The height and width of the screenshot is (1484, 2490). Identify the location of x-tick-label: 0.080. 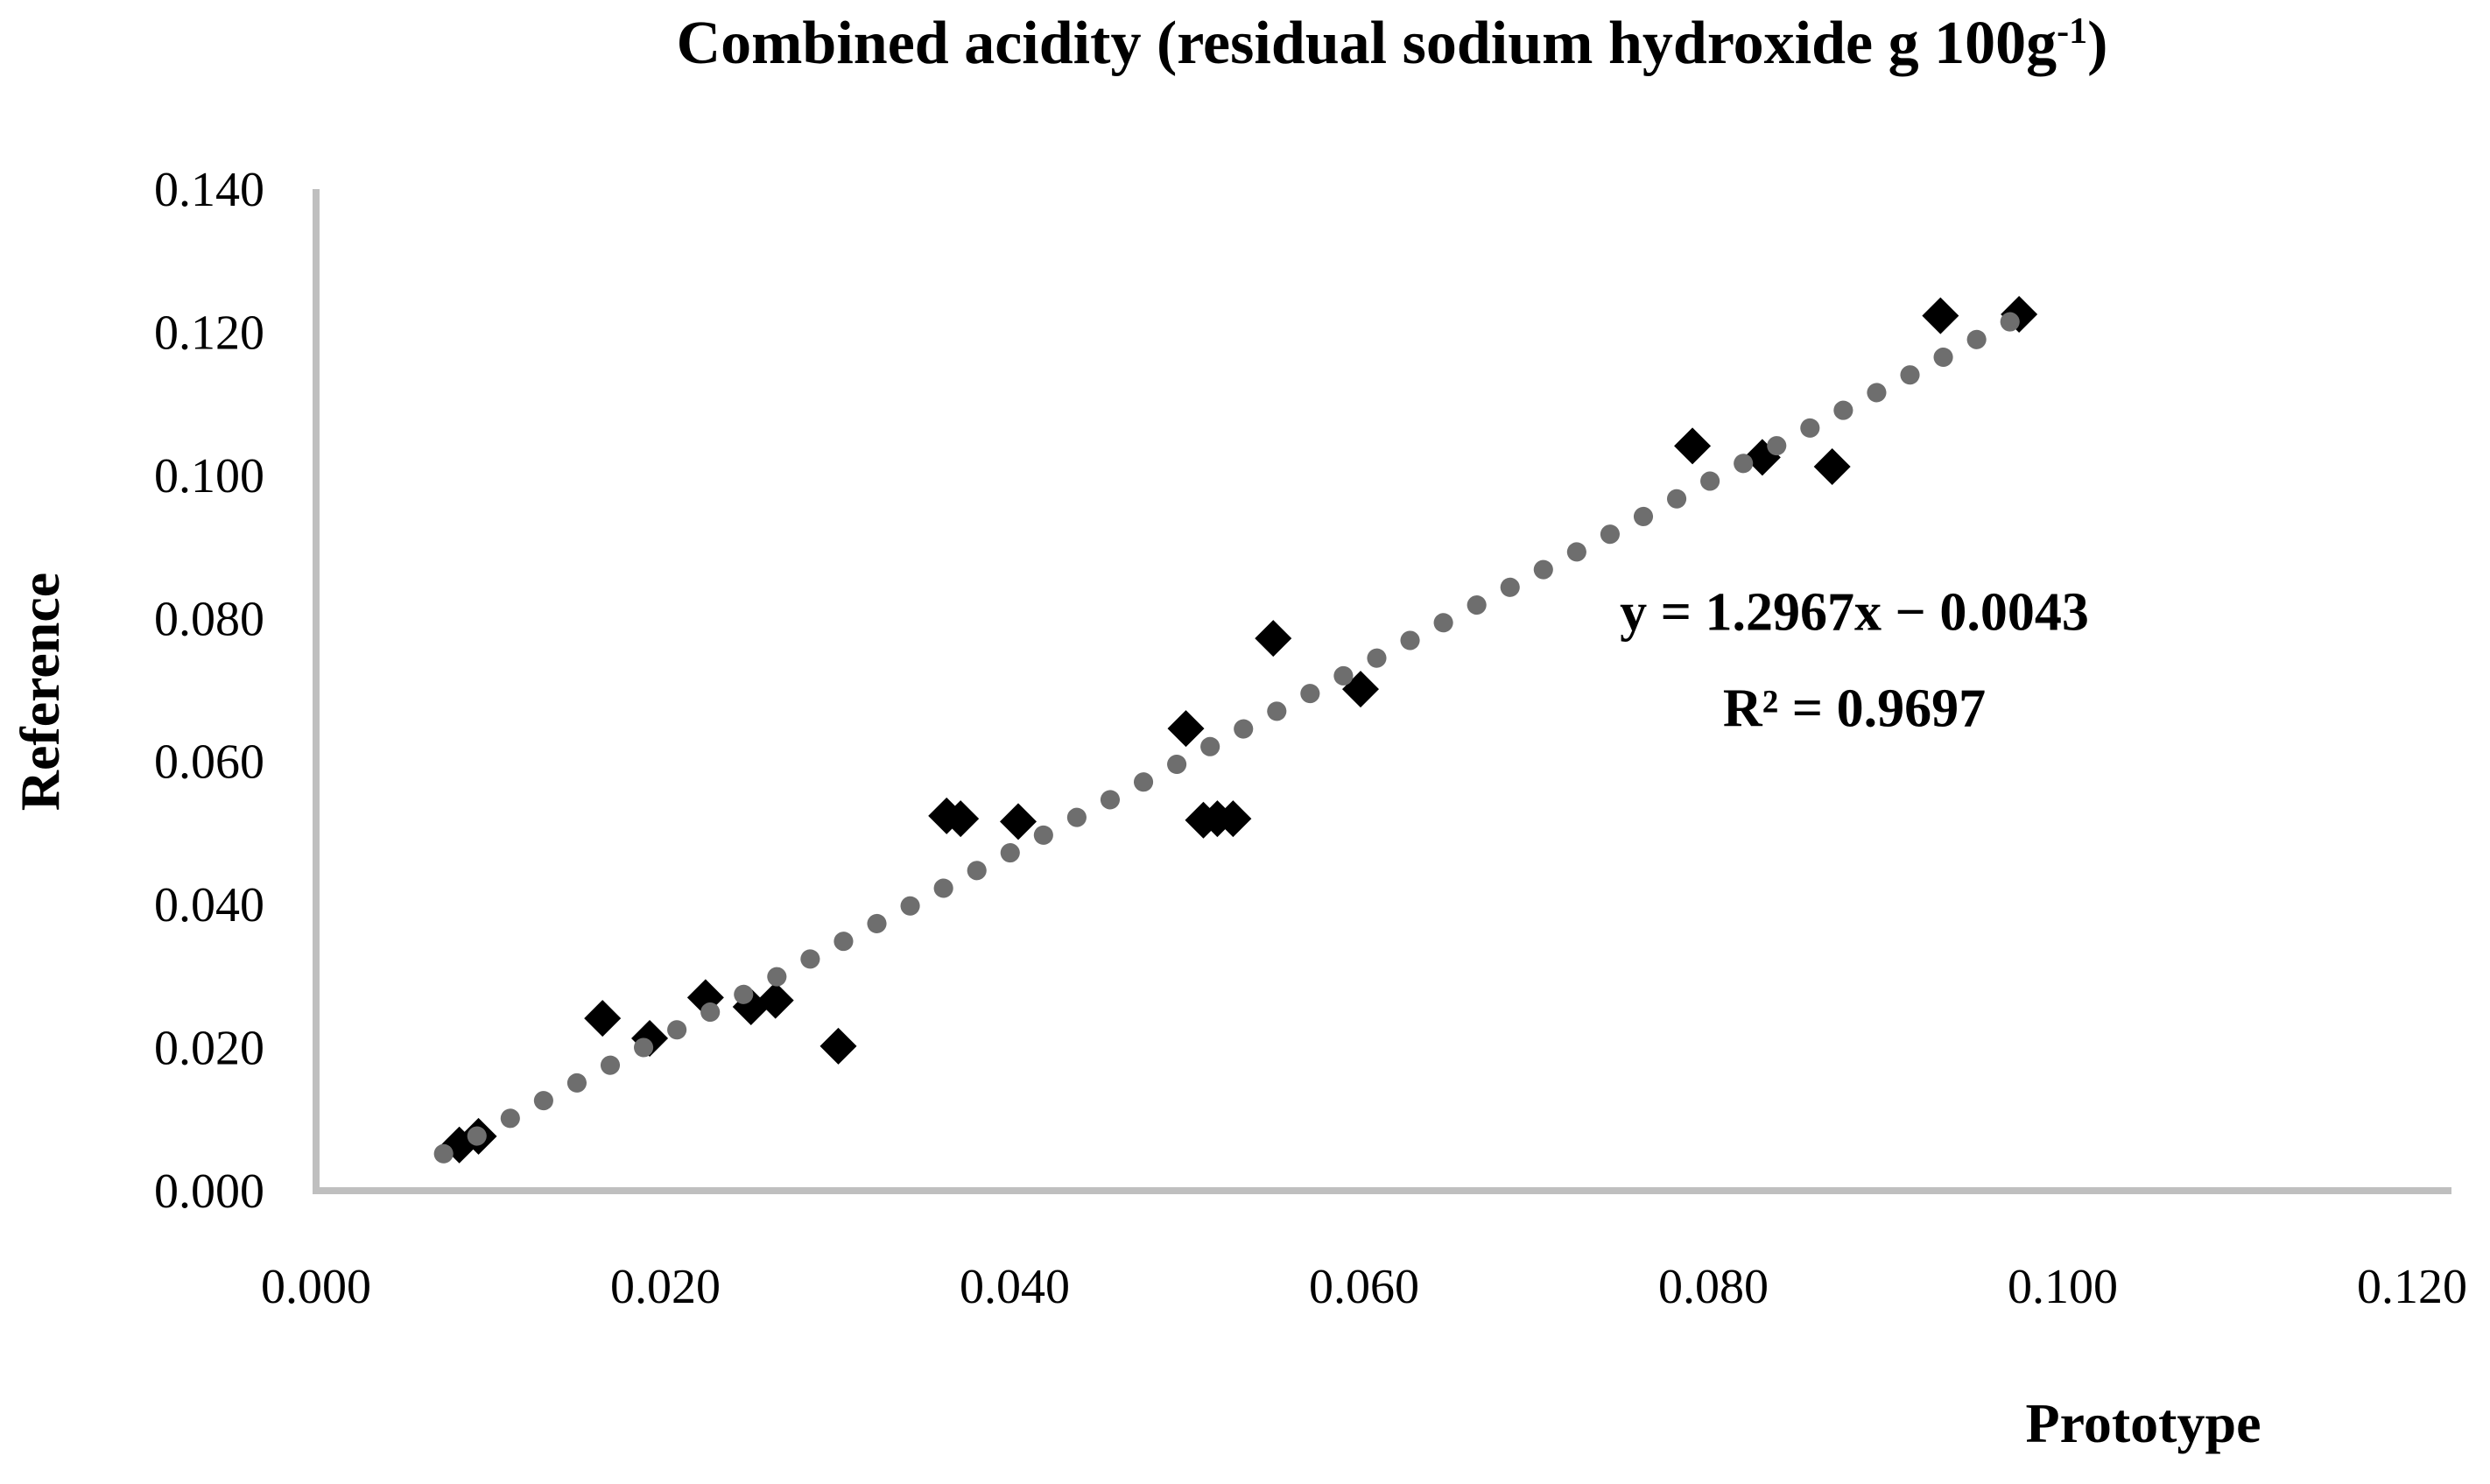
(1713, 1287).